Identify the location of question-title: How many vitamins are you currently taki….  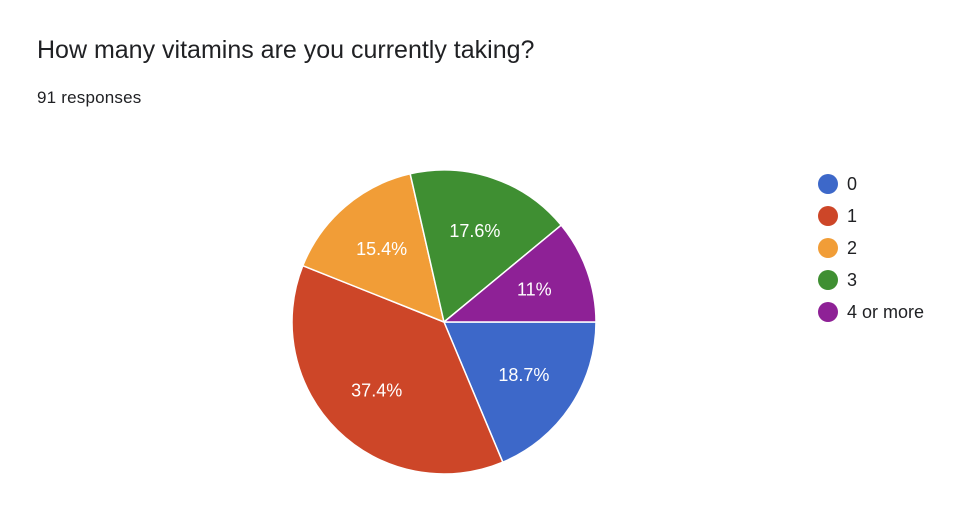
(286, 50).